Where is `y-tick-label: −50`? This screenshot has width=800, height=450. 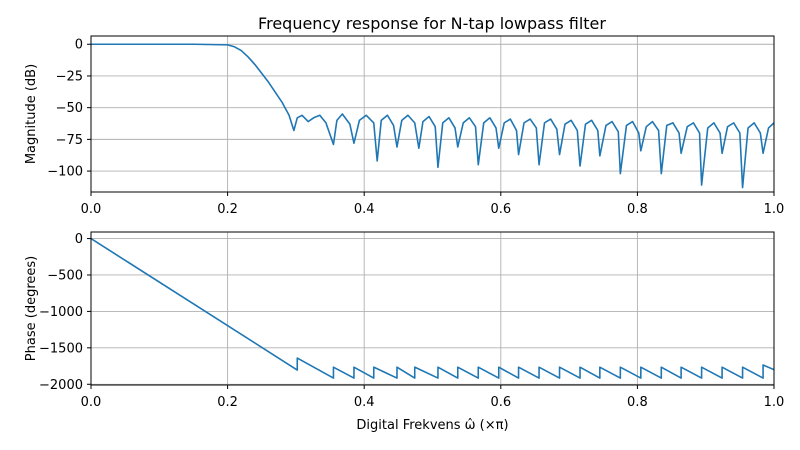 y-tick-label: −50 is located at coordinates (69, 108).